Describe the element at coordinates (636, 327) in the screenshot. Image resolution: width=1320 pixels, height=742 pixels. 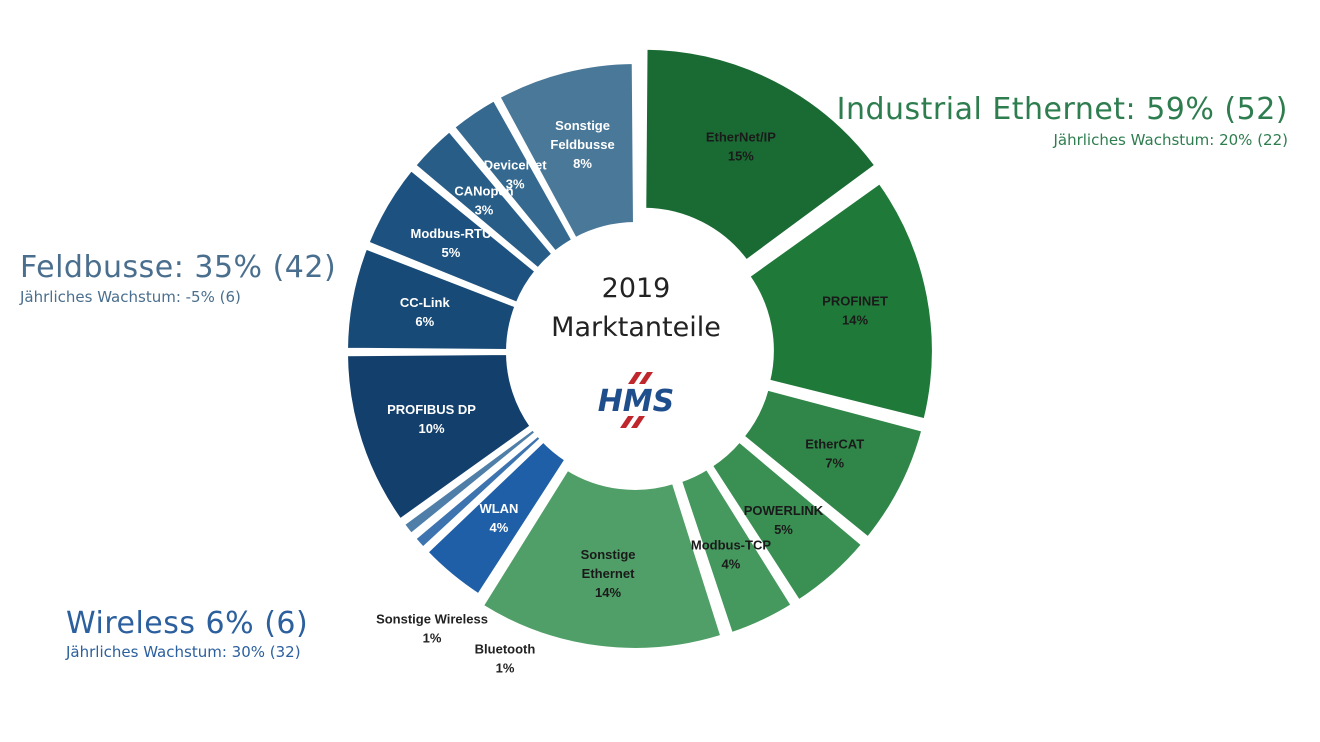
I see `center-title: Marktanteile` at that location.